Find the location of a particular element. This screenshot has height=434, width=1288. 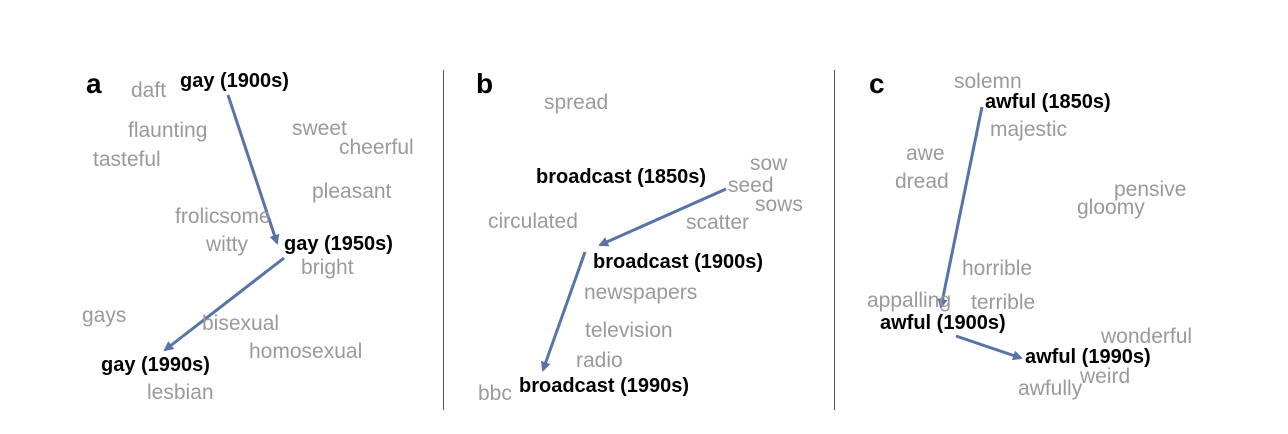

context-word: lesbian is located at coordinates (180, 392).